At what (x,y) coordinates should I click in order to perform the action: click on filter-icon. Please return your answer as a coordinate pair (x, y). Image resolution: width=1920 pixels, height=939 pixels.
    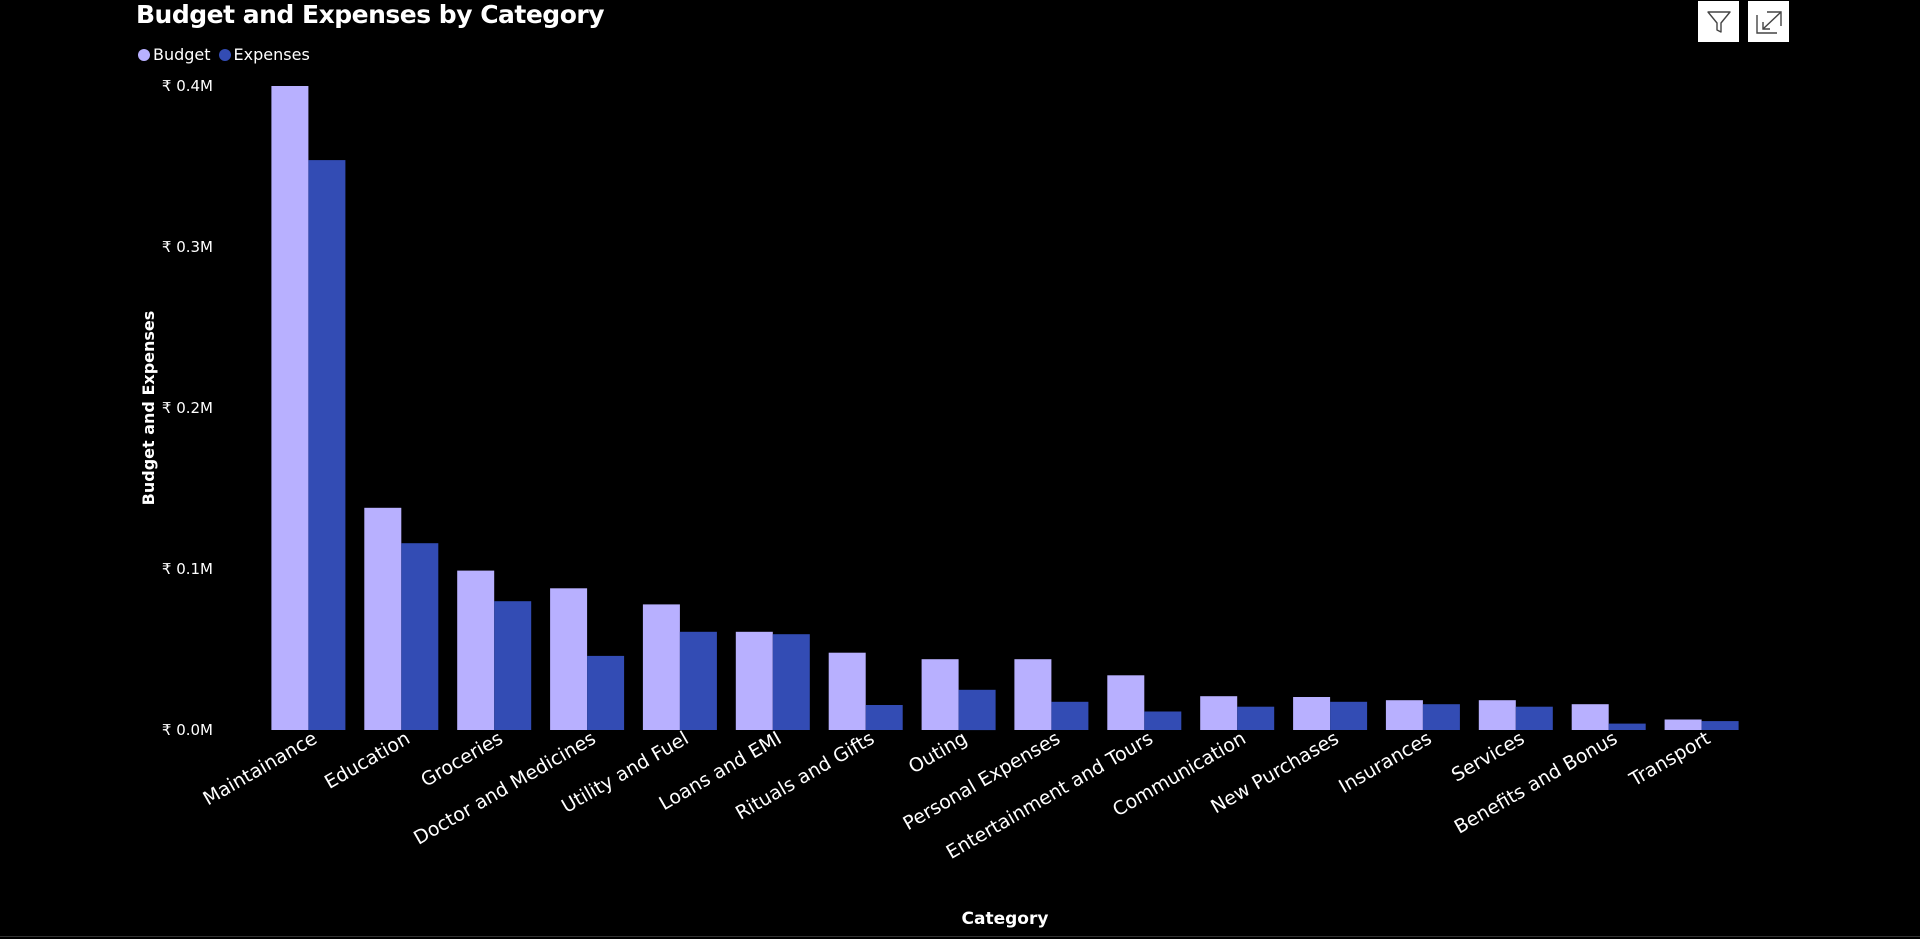
    Looking at the image, I should click on (1718, 21).